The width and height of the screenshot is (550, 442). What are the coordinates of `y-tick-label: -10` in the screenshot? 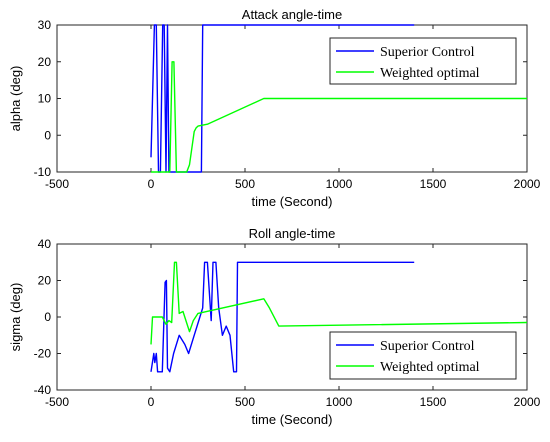 It's located at (43, 172).